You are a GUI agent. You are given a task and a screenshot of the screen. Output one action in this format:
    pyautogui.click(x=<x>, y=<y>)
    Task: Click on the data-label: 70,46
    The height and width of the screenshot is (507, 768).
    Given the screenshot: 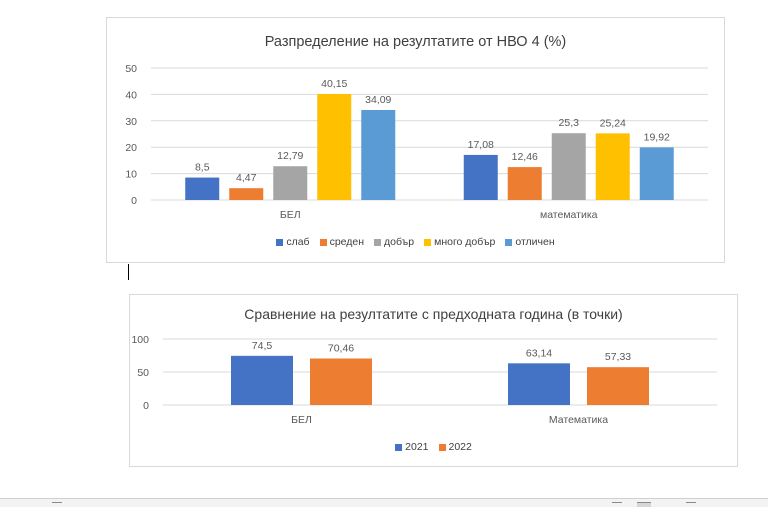 What is the action you would take?
    pyautogui.click(x=341, y=348)
    